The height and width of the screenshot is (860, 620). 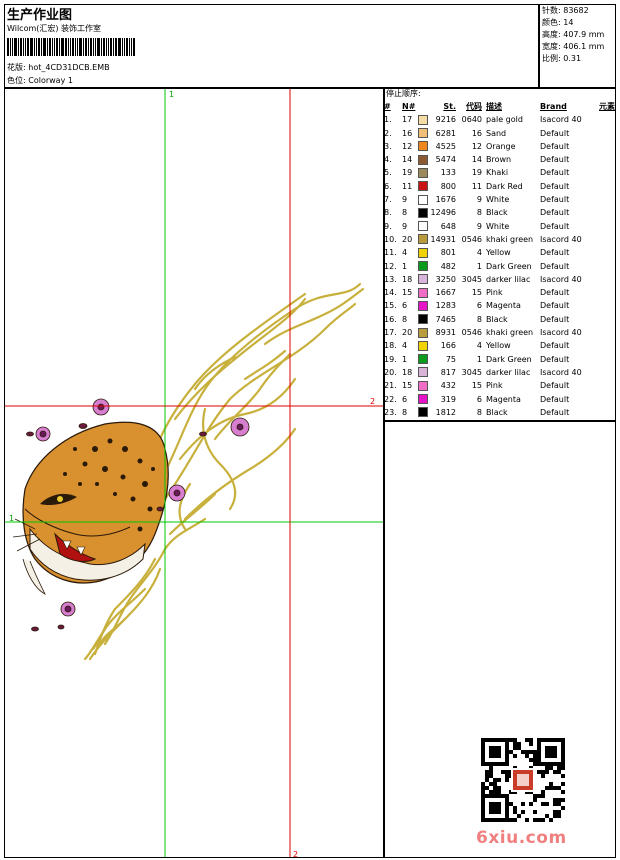 What do you see at coordinates (390, 239) in the screenshot?
I see `thread-idx: 10.` at bounding box center [390, 239].